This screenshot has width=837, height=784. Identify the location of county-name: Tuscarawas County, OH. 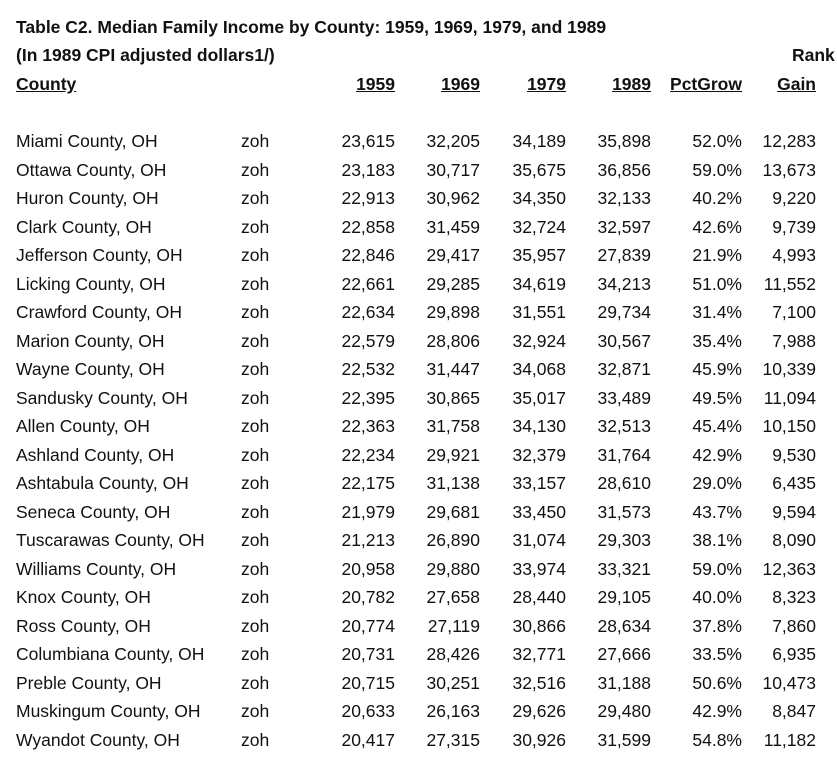
(110, 540).